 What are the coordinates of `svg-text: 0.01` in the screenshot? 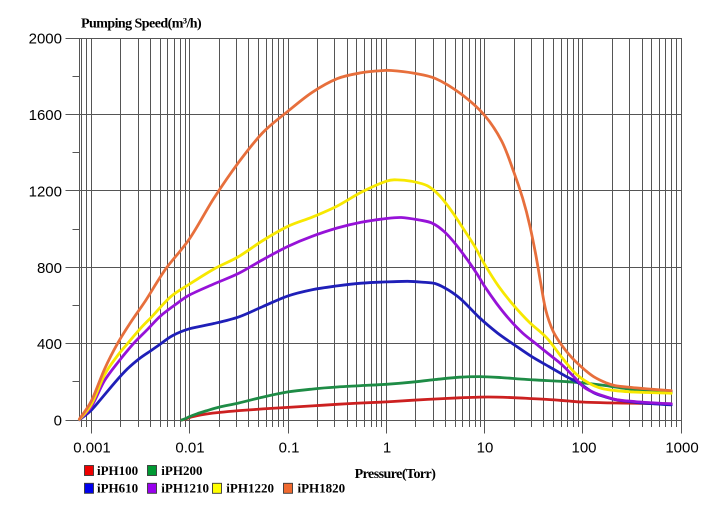 It's located at (189, 448).